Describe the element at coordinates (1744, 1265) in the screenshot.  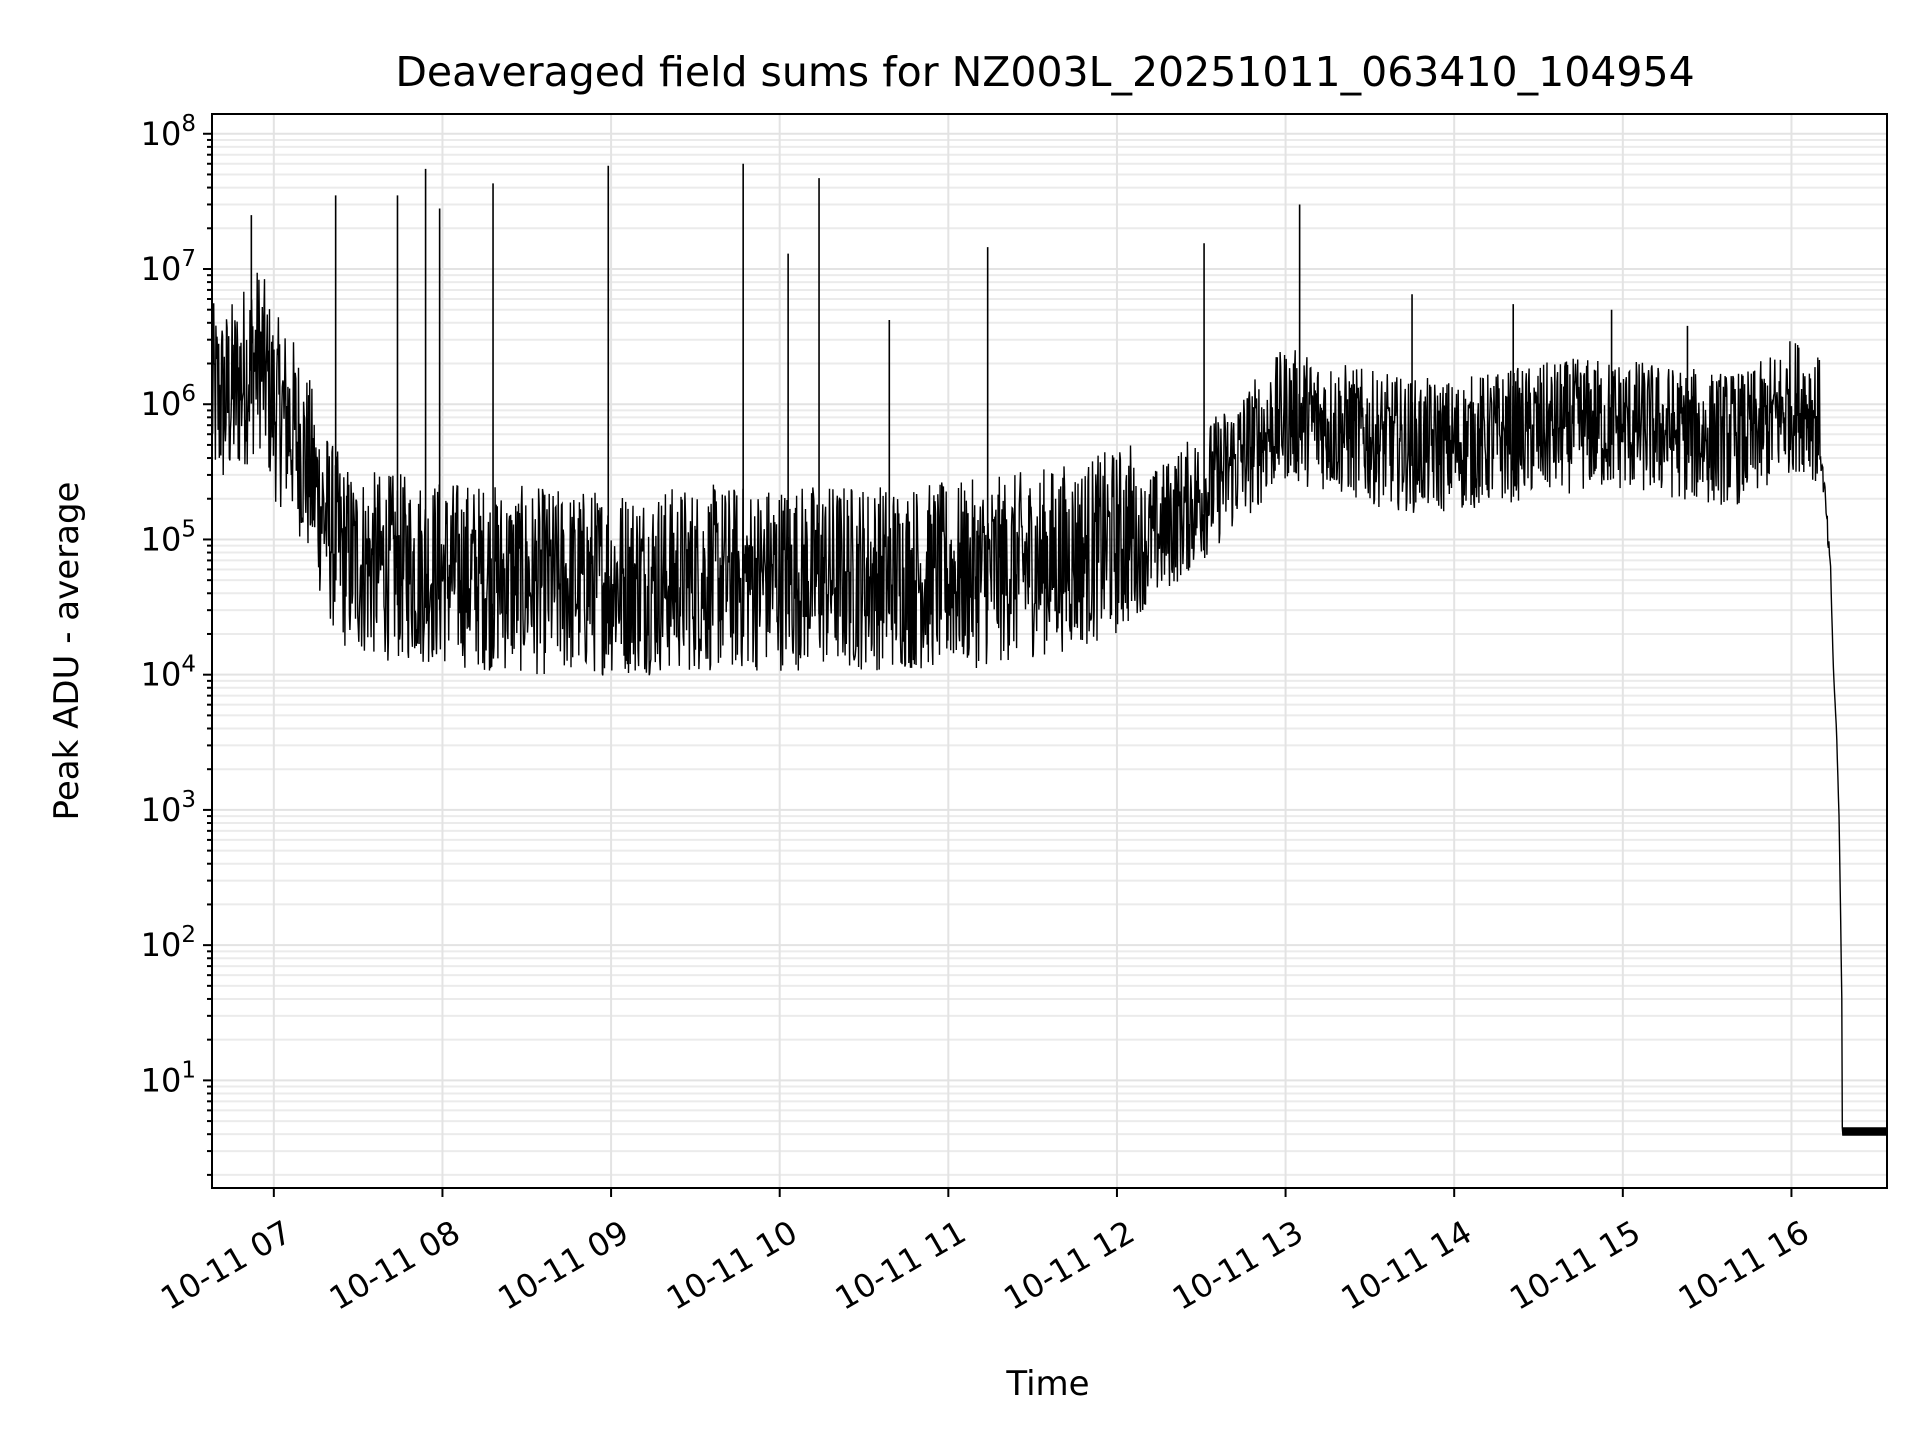
I see `x-tick-label: 10-11 16` at that location.